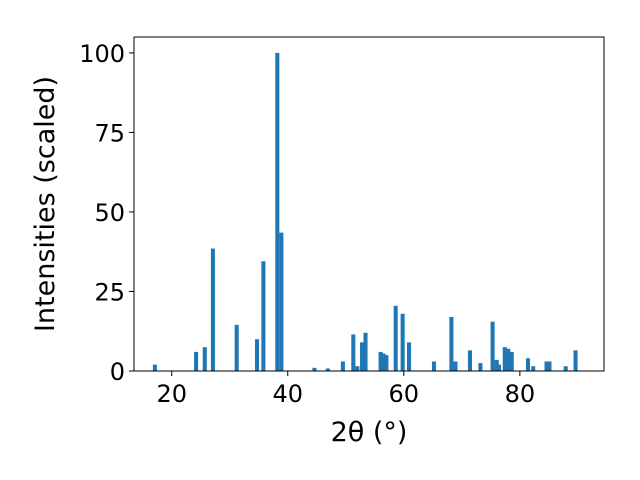 Image resolution: width=640 pixels, height=480 pixels. Describe the element at coordinates (520, 394) in the screenshot. I see `x-tick-label: 80` at that location.